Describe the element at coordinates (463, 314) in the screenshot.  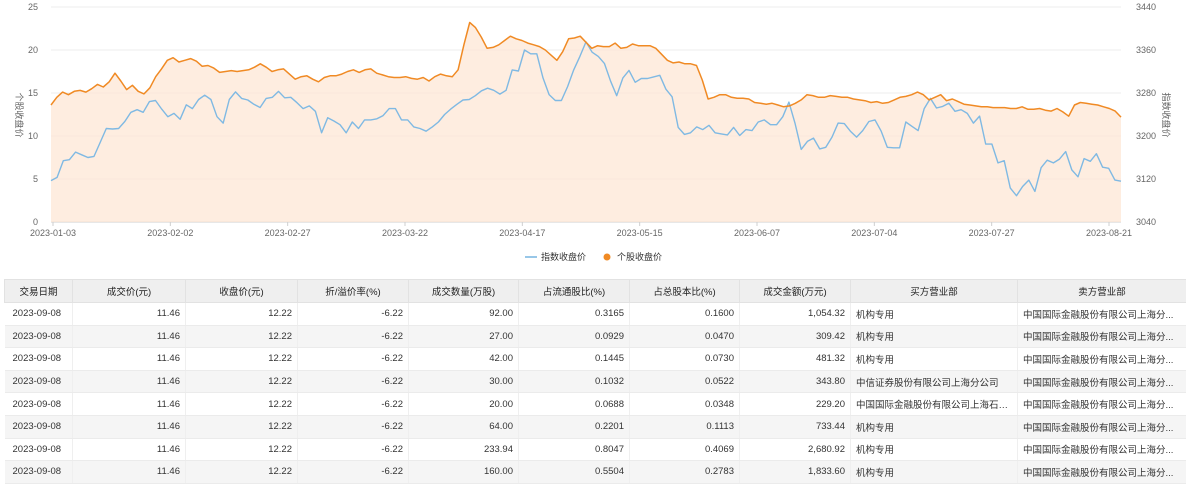
I see `table-cell: 92.00` at that location.